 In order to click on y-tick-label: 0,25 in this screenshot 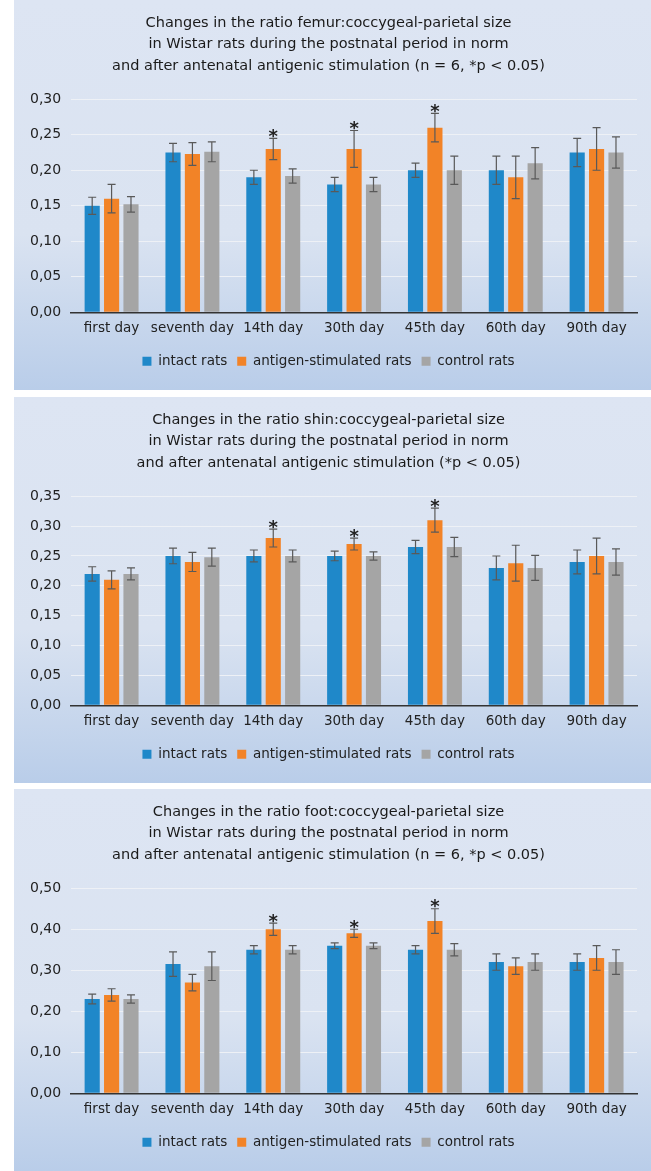, I will do `click(46, 554)`.